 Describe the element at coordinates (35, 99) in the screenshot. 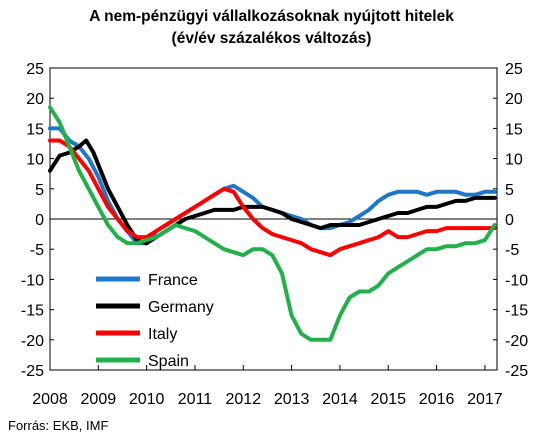

I see `y-tick-label-left: 20` at that location.